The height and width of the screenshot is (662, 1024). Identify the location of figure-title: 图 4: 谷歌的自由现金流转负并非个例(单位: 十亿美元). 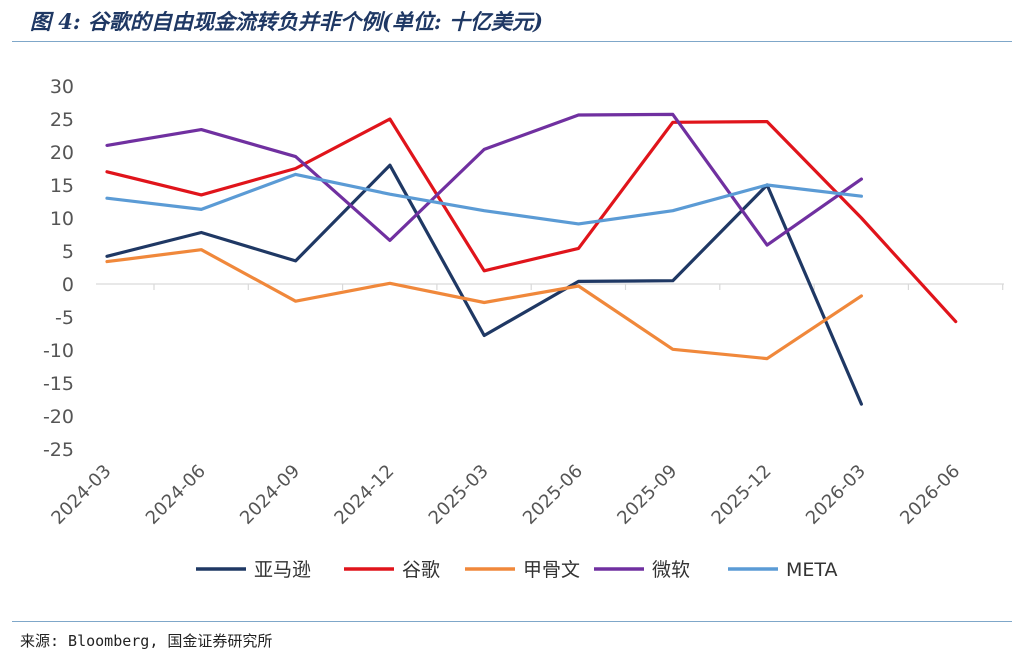
(286, 21).